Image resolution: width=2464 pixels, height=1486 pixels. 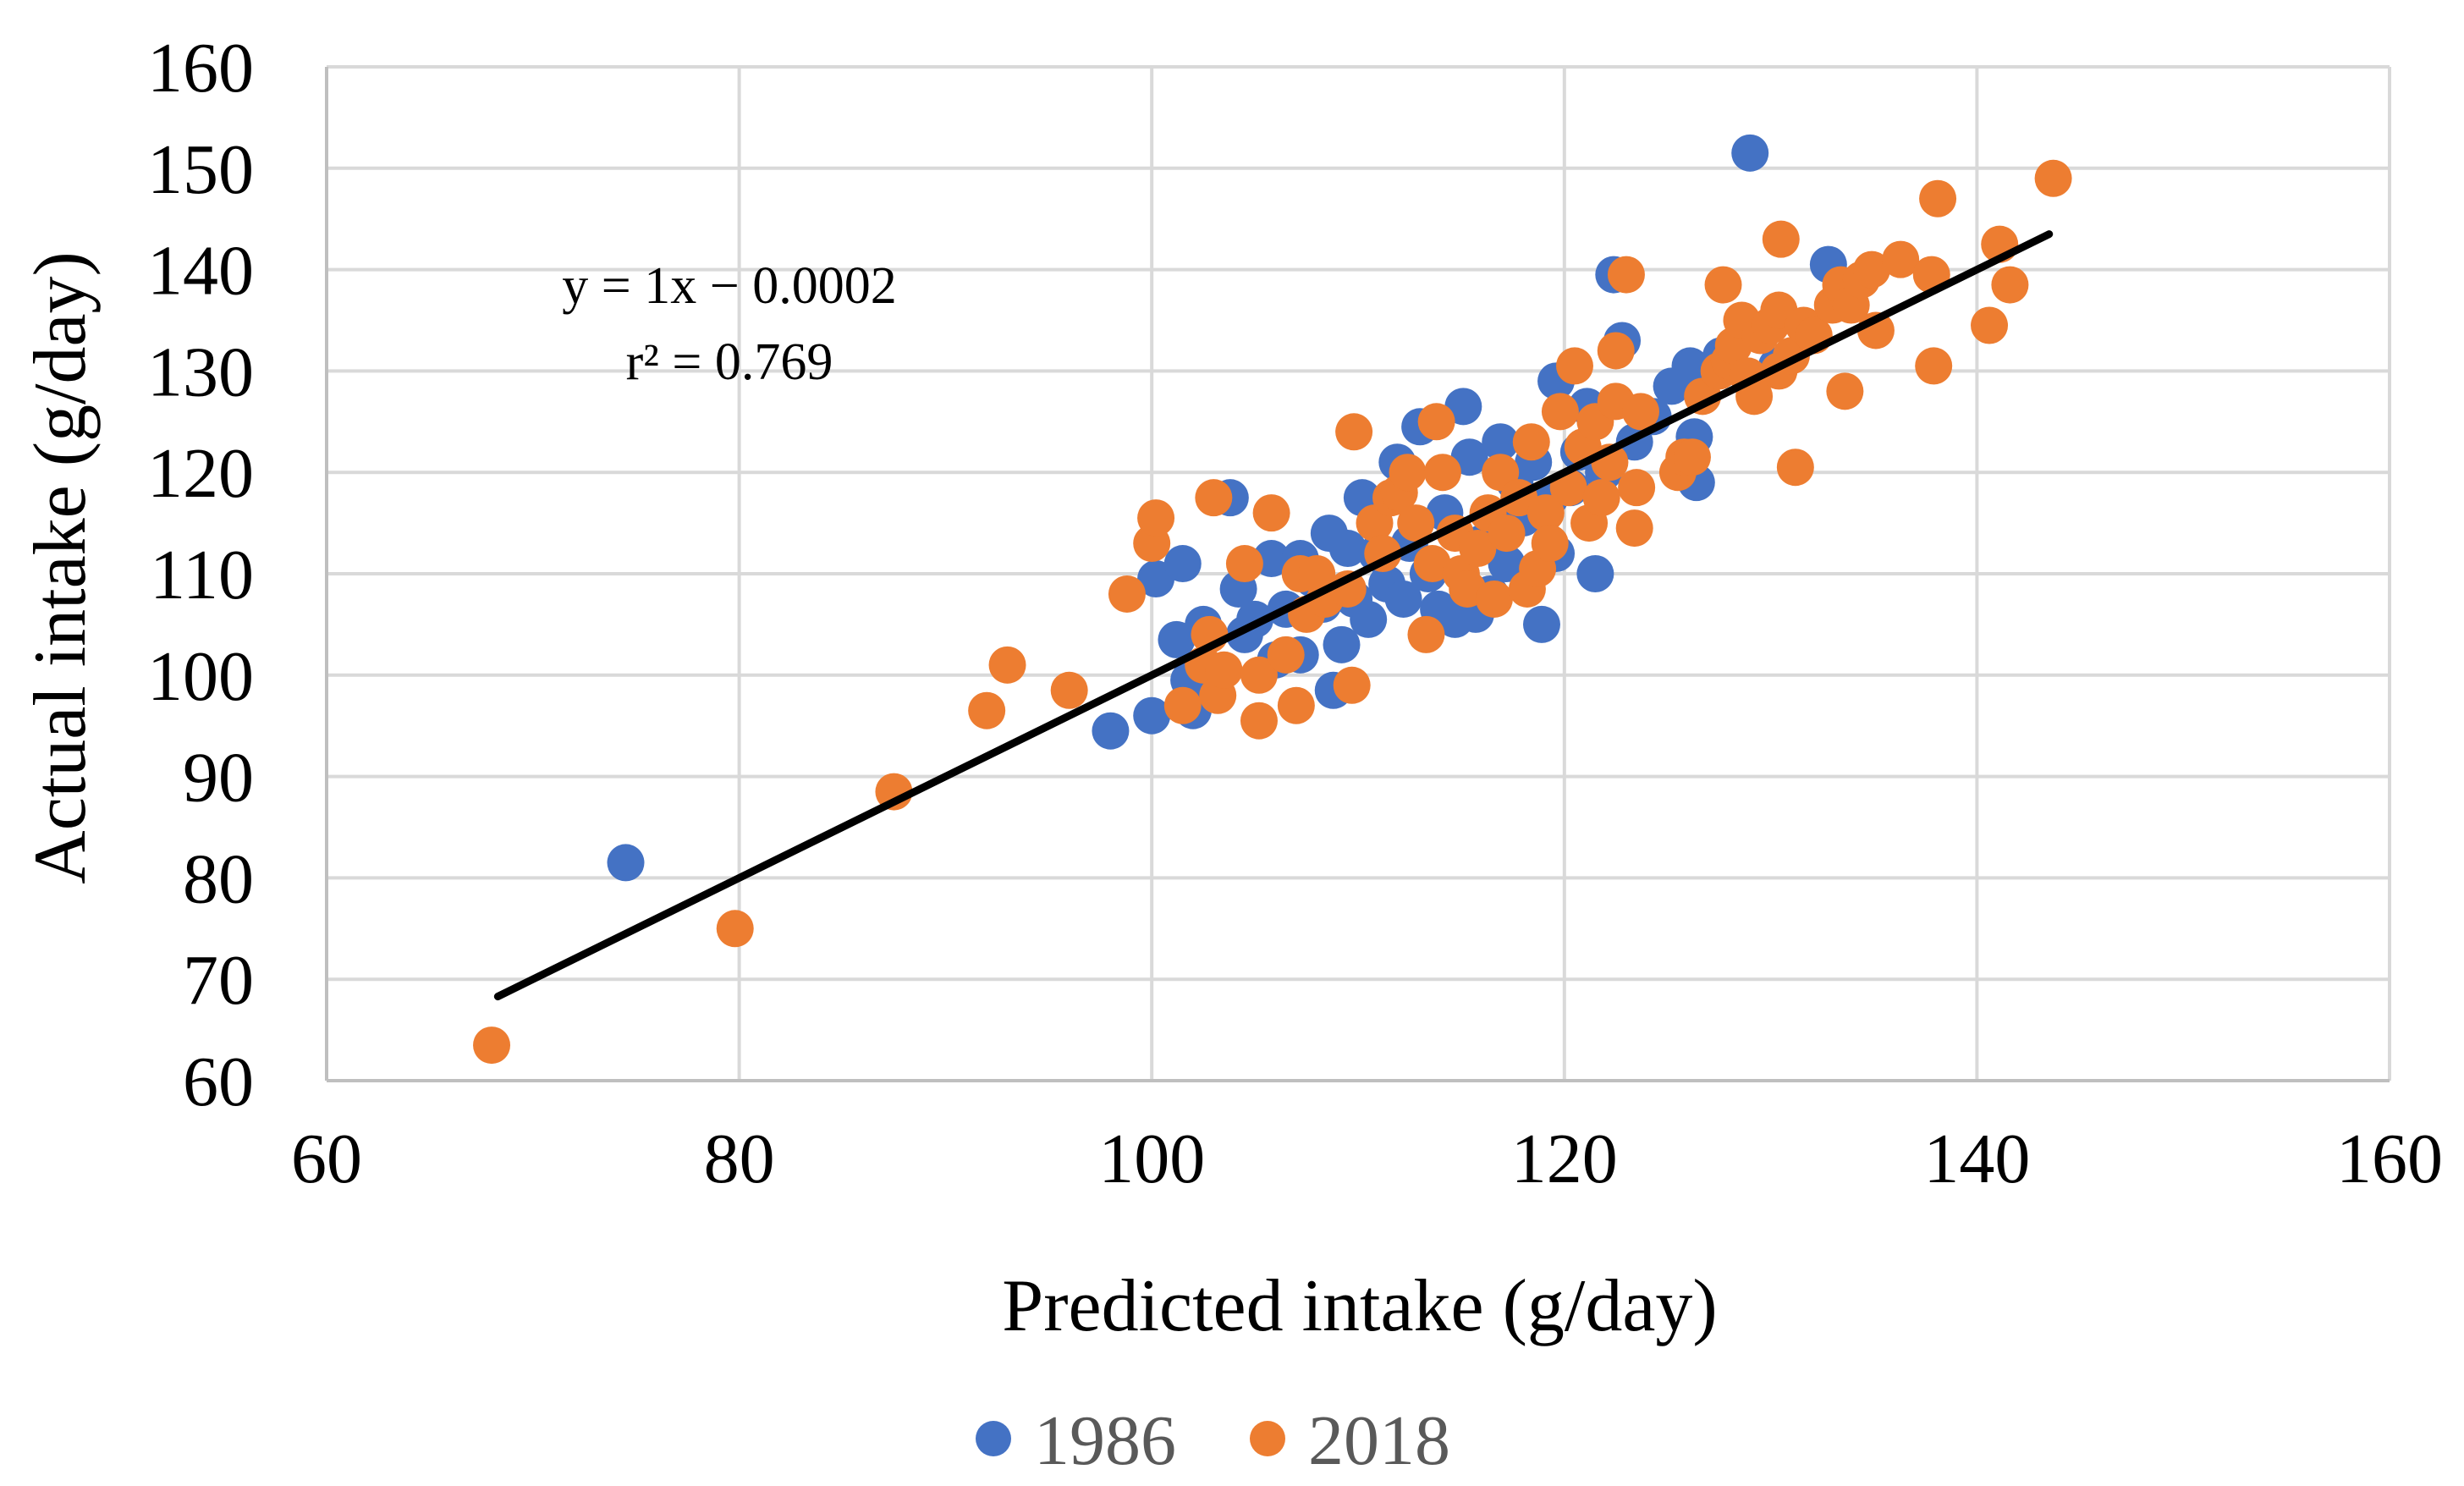 What do you see at coordinates (1379, 1440) in the screenshot?
I see `legend-label-2018: 2018` at bounding box center [1379, 1440].